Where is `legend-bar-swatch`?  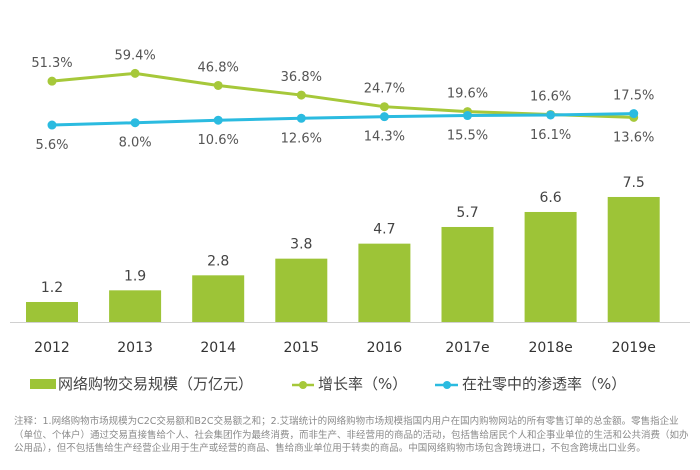
legend-bar-swatch is located at coordinates (43, 384).